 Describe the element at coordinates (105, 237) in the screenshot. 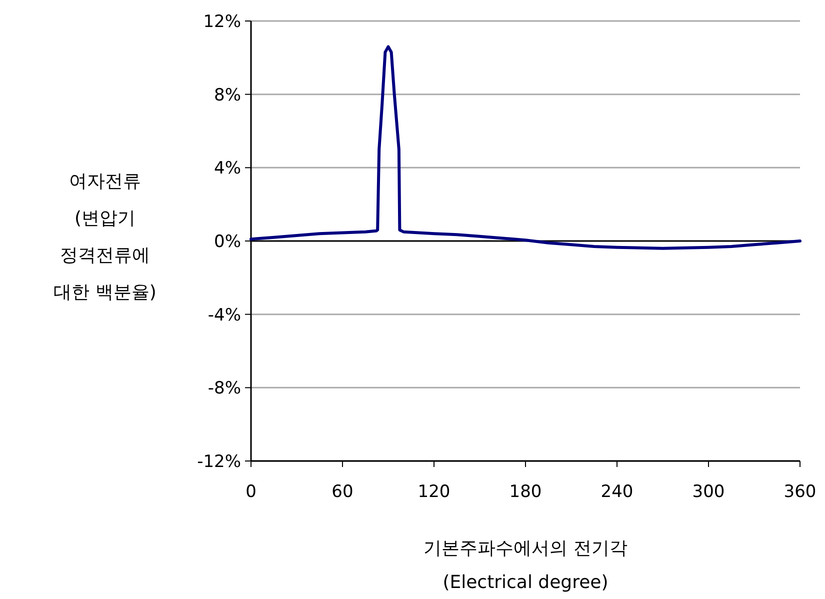

I see `y-axis-title: 여자전류 (변압기 정격전류에 대한 백분율)` at that location.